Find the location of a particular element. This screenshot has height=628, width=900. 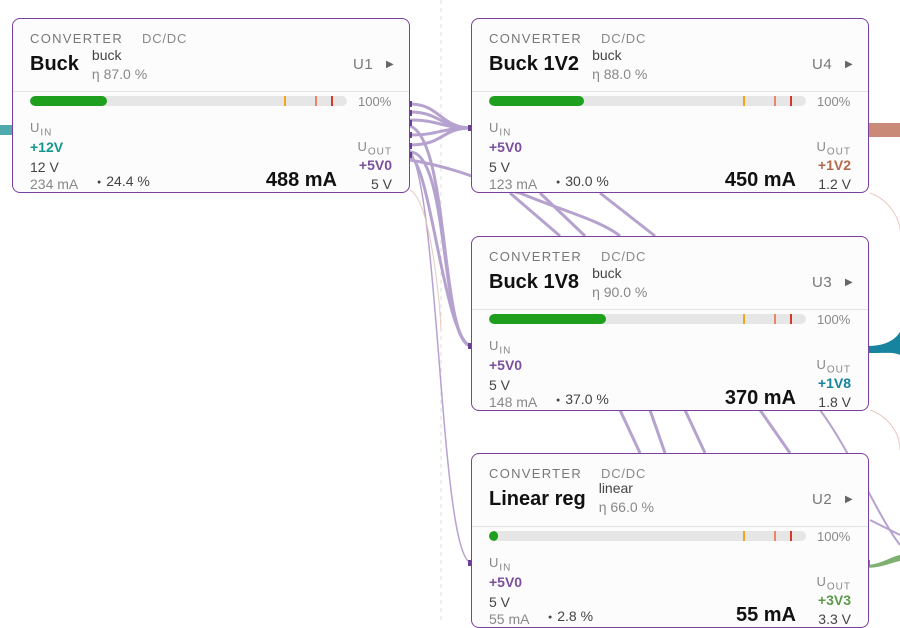

efficiency: η 87.0 % is located at coordinates (119, 74).